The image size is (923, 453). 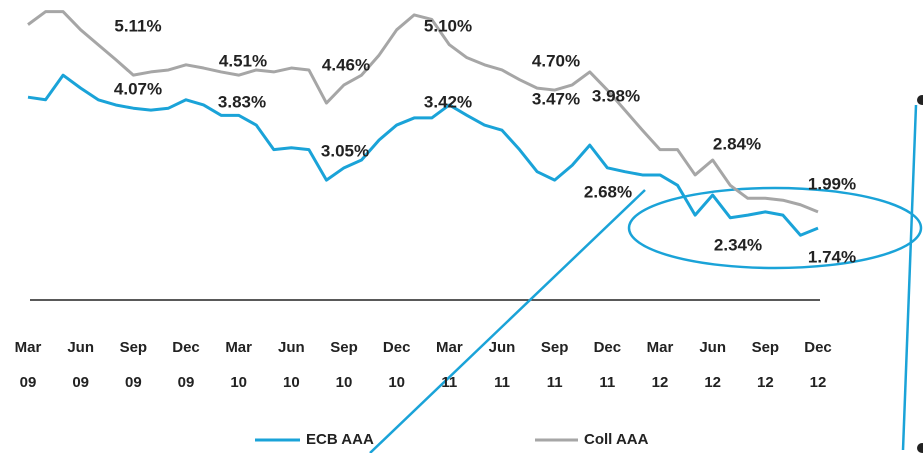 What do you see at coordinates (291, 365) in the screenshot?
I see `x-tick-label: Jun 10` at bounding box center [291, 365].